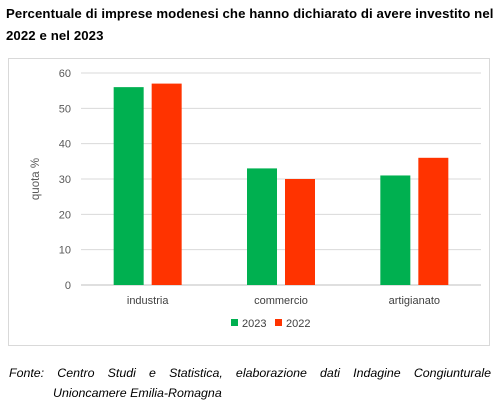 Image resolution: width=498 pixels, height=411 pixels. Describe the element at coordinates (65, 180) in the screenshot. I see `y-tick-label: 30` at that location.